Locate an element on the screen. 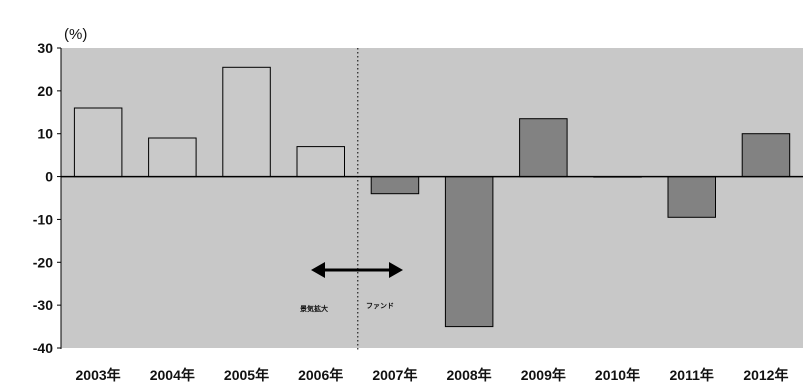 This screenshot has width=803, height=392. x-tick-label: 2008年 is located at coordinates (469, 375).